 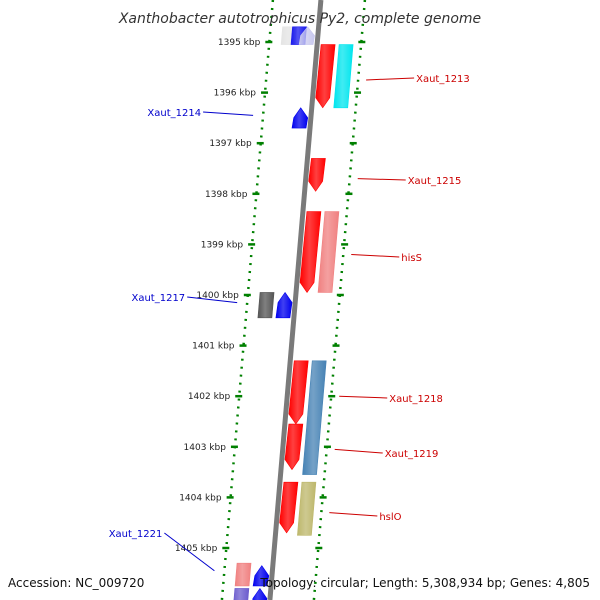 I want to click on tick-label: 1395 kbp, so click(x=239, y=43).